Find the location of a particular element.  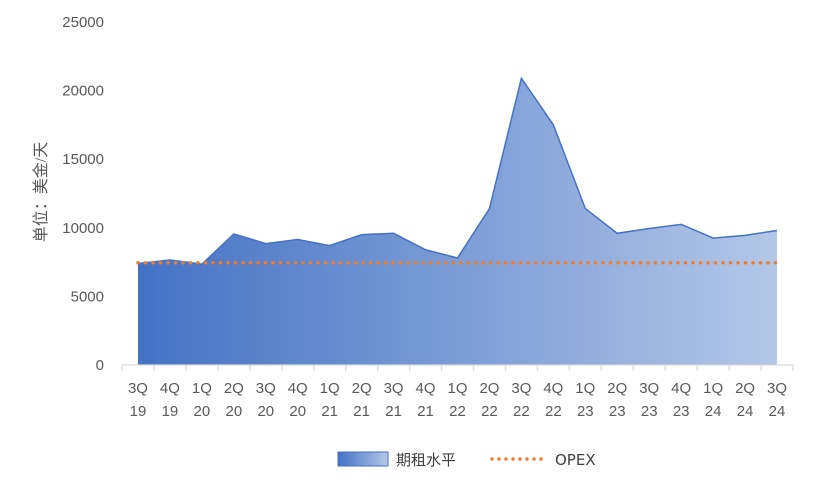

x-tick-label: 3Q 24 is located at coordinates (777, 400).